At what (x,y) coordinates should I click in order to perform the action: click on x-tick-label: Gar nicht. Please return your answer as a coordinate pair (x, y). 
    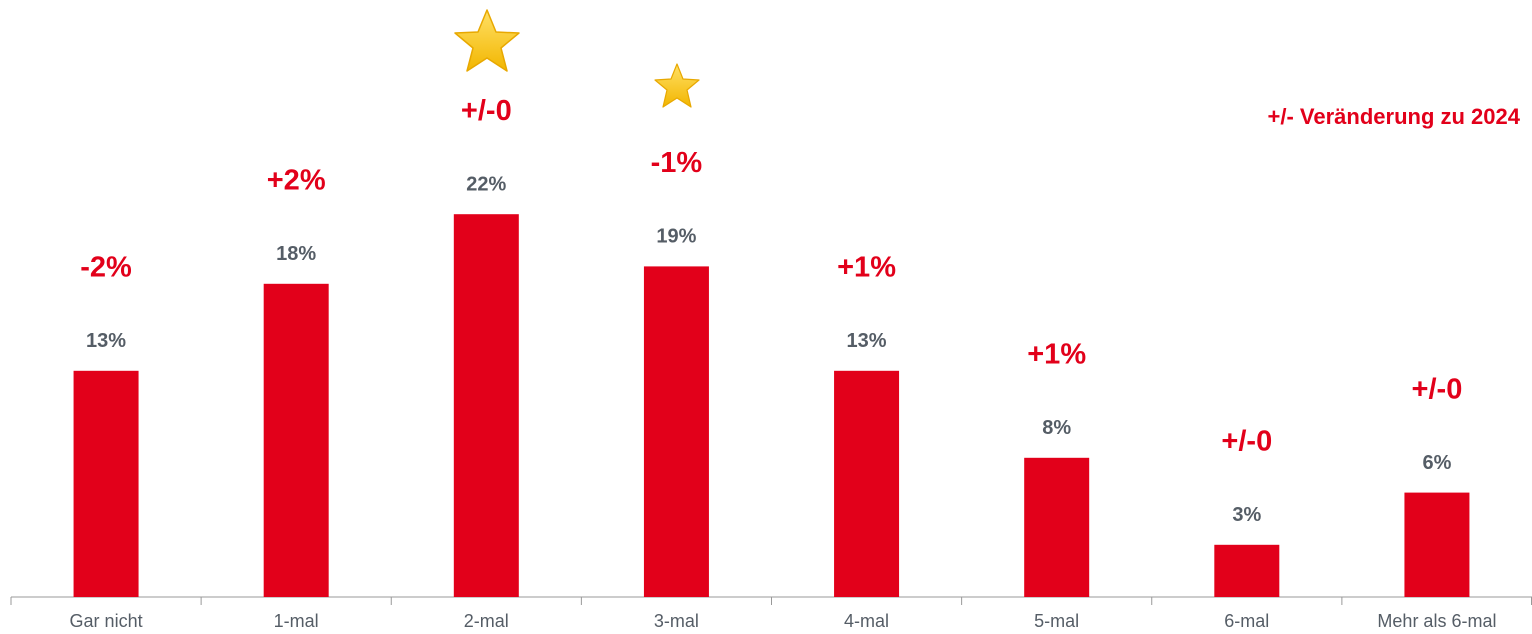
    Looking at the image, I should click on (106, 621).